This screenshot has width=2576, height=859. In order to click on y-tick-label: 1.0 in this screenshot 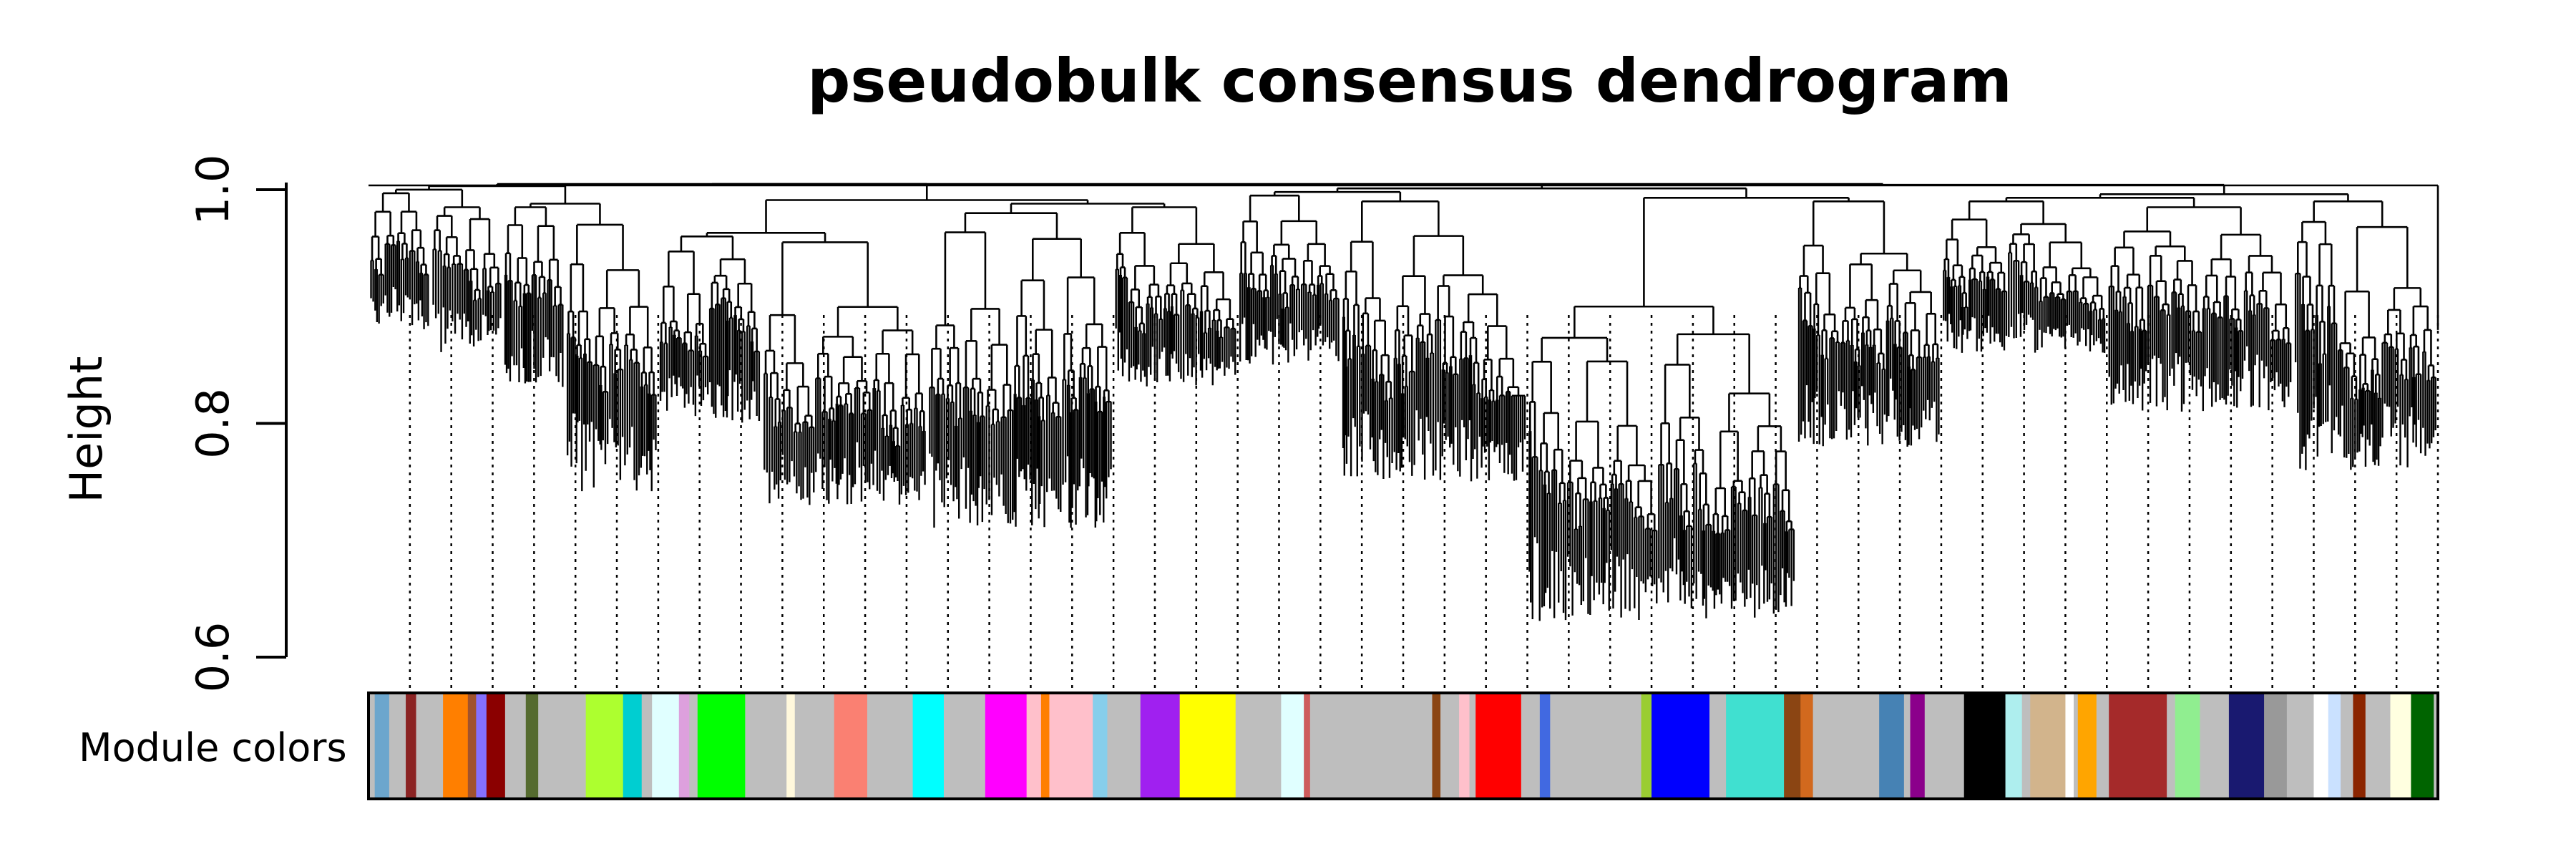, I will do `click(213, 190)`.